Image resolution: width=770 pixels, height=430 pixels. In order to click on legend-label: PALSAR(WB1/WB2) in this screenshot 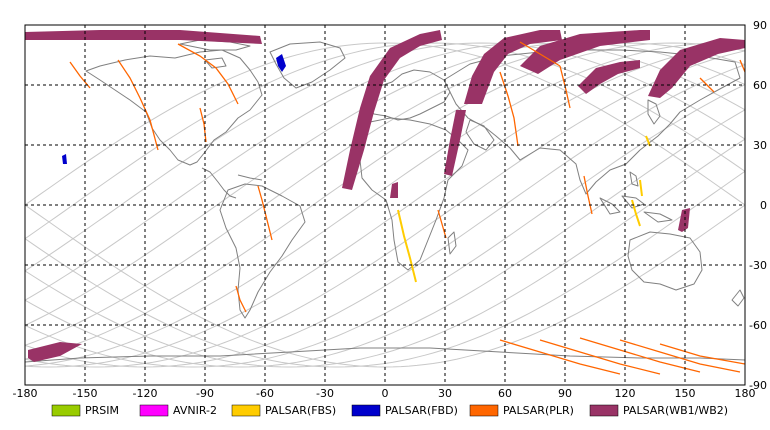, I will do `click(675, 410)`.